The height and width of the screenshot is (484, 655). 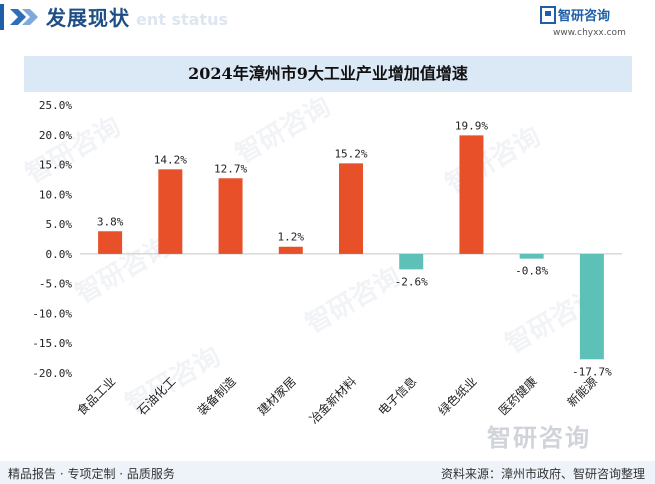 I want to click on data-label: 3.8%, so click(x=110, y=221).